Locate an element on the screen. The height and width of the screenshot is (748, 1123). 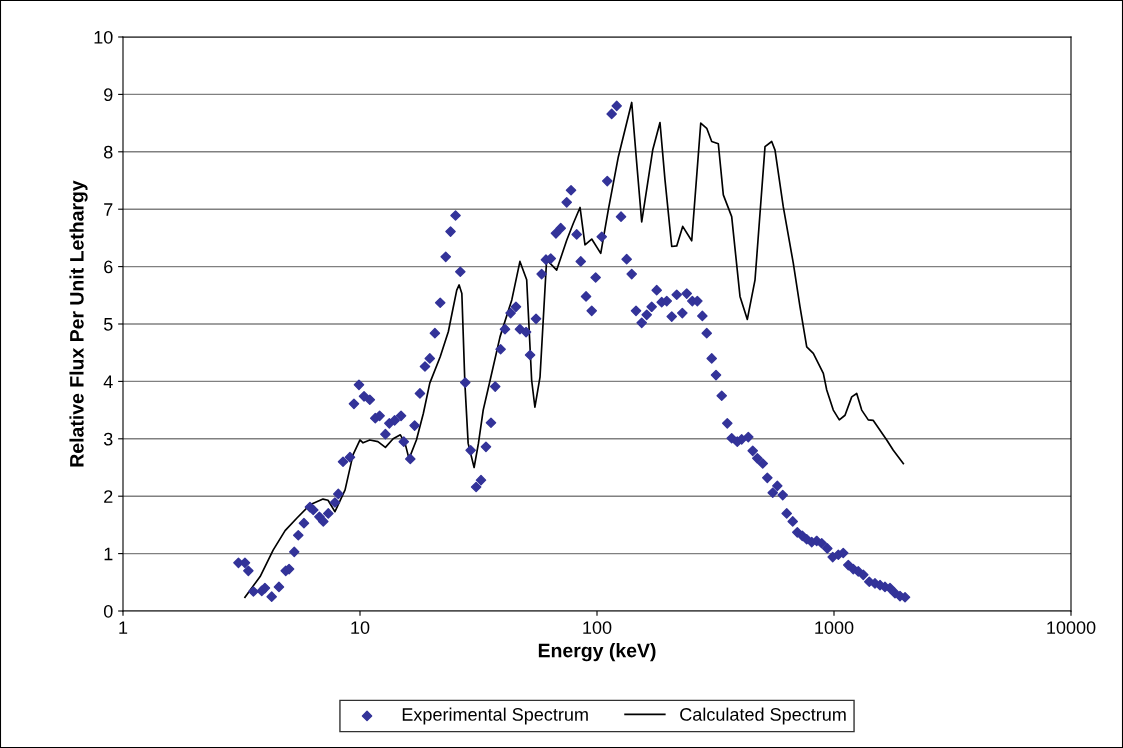
legend-label: Calculated Spectrum is located at coordinates (763, 716).